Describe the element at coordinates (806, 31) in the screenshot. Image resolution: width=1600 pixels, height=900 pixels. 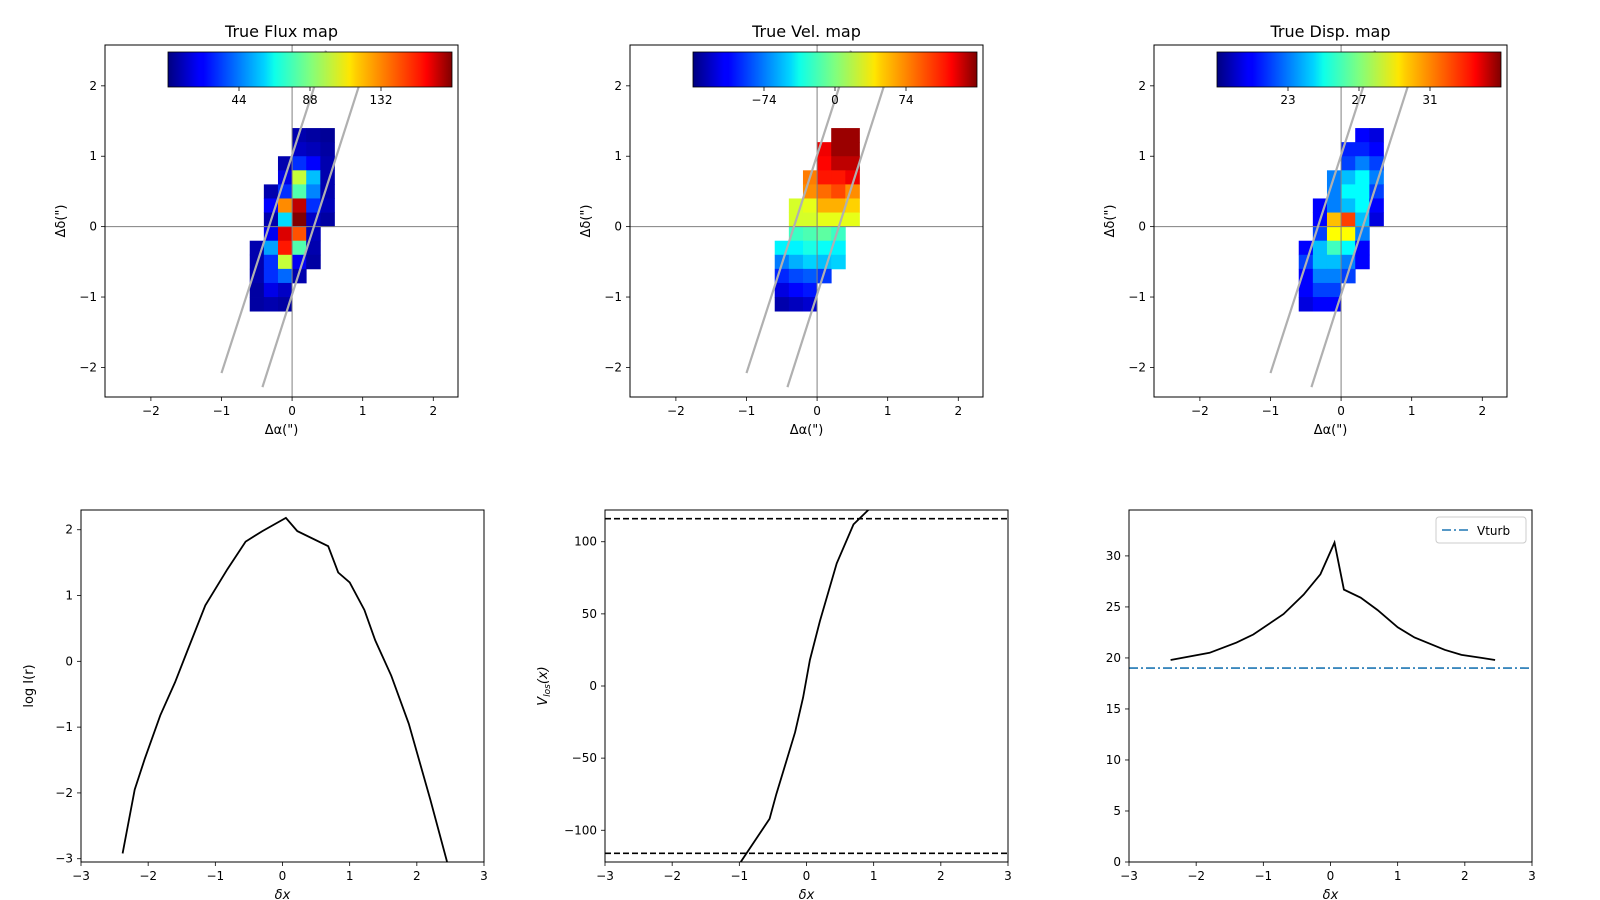
I see `panel-title: True Vel. map` at that location.